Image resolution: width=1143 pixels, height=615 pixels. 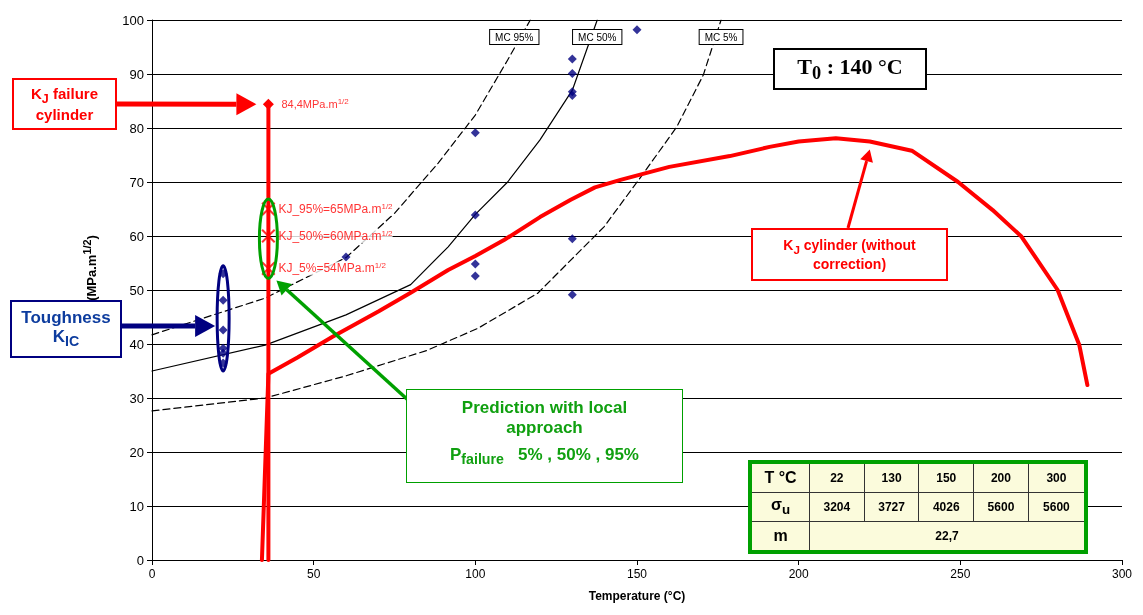 I want to click on annotation: σ$_{u}$, so click(x=780, y=507).